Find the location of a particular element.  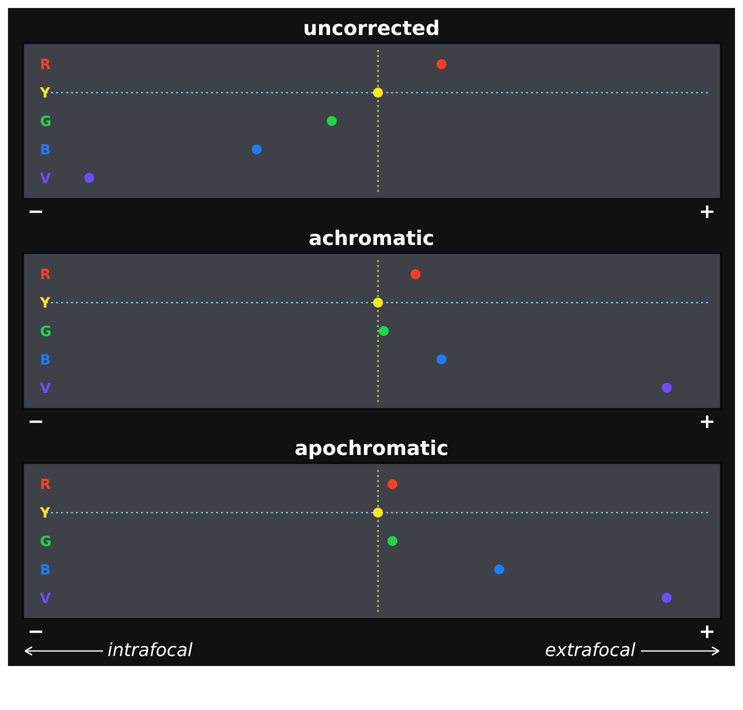

text: intrafocal is located at coordinates (150, 650).